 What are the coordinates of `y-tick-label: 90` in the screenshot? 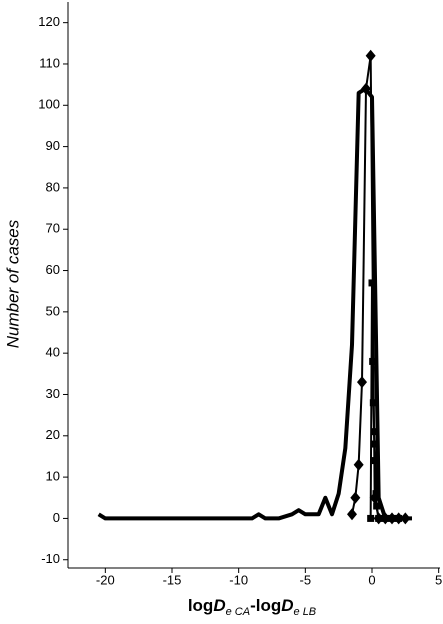 It's located at (53, 145).